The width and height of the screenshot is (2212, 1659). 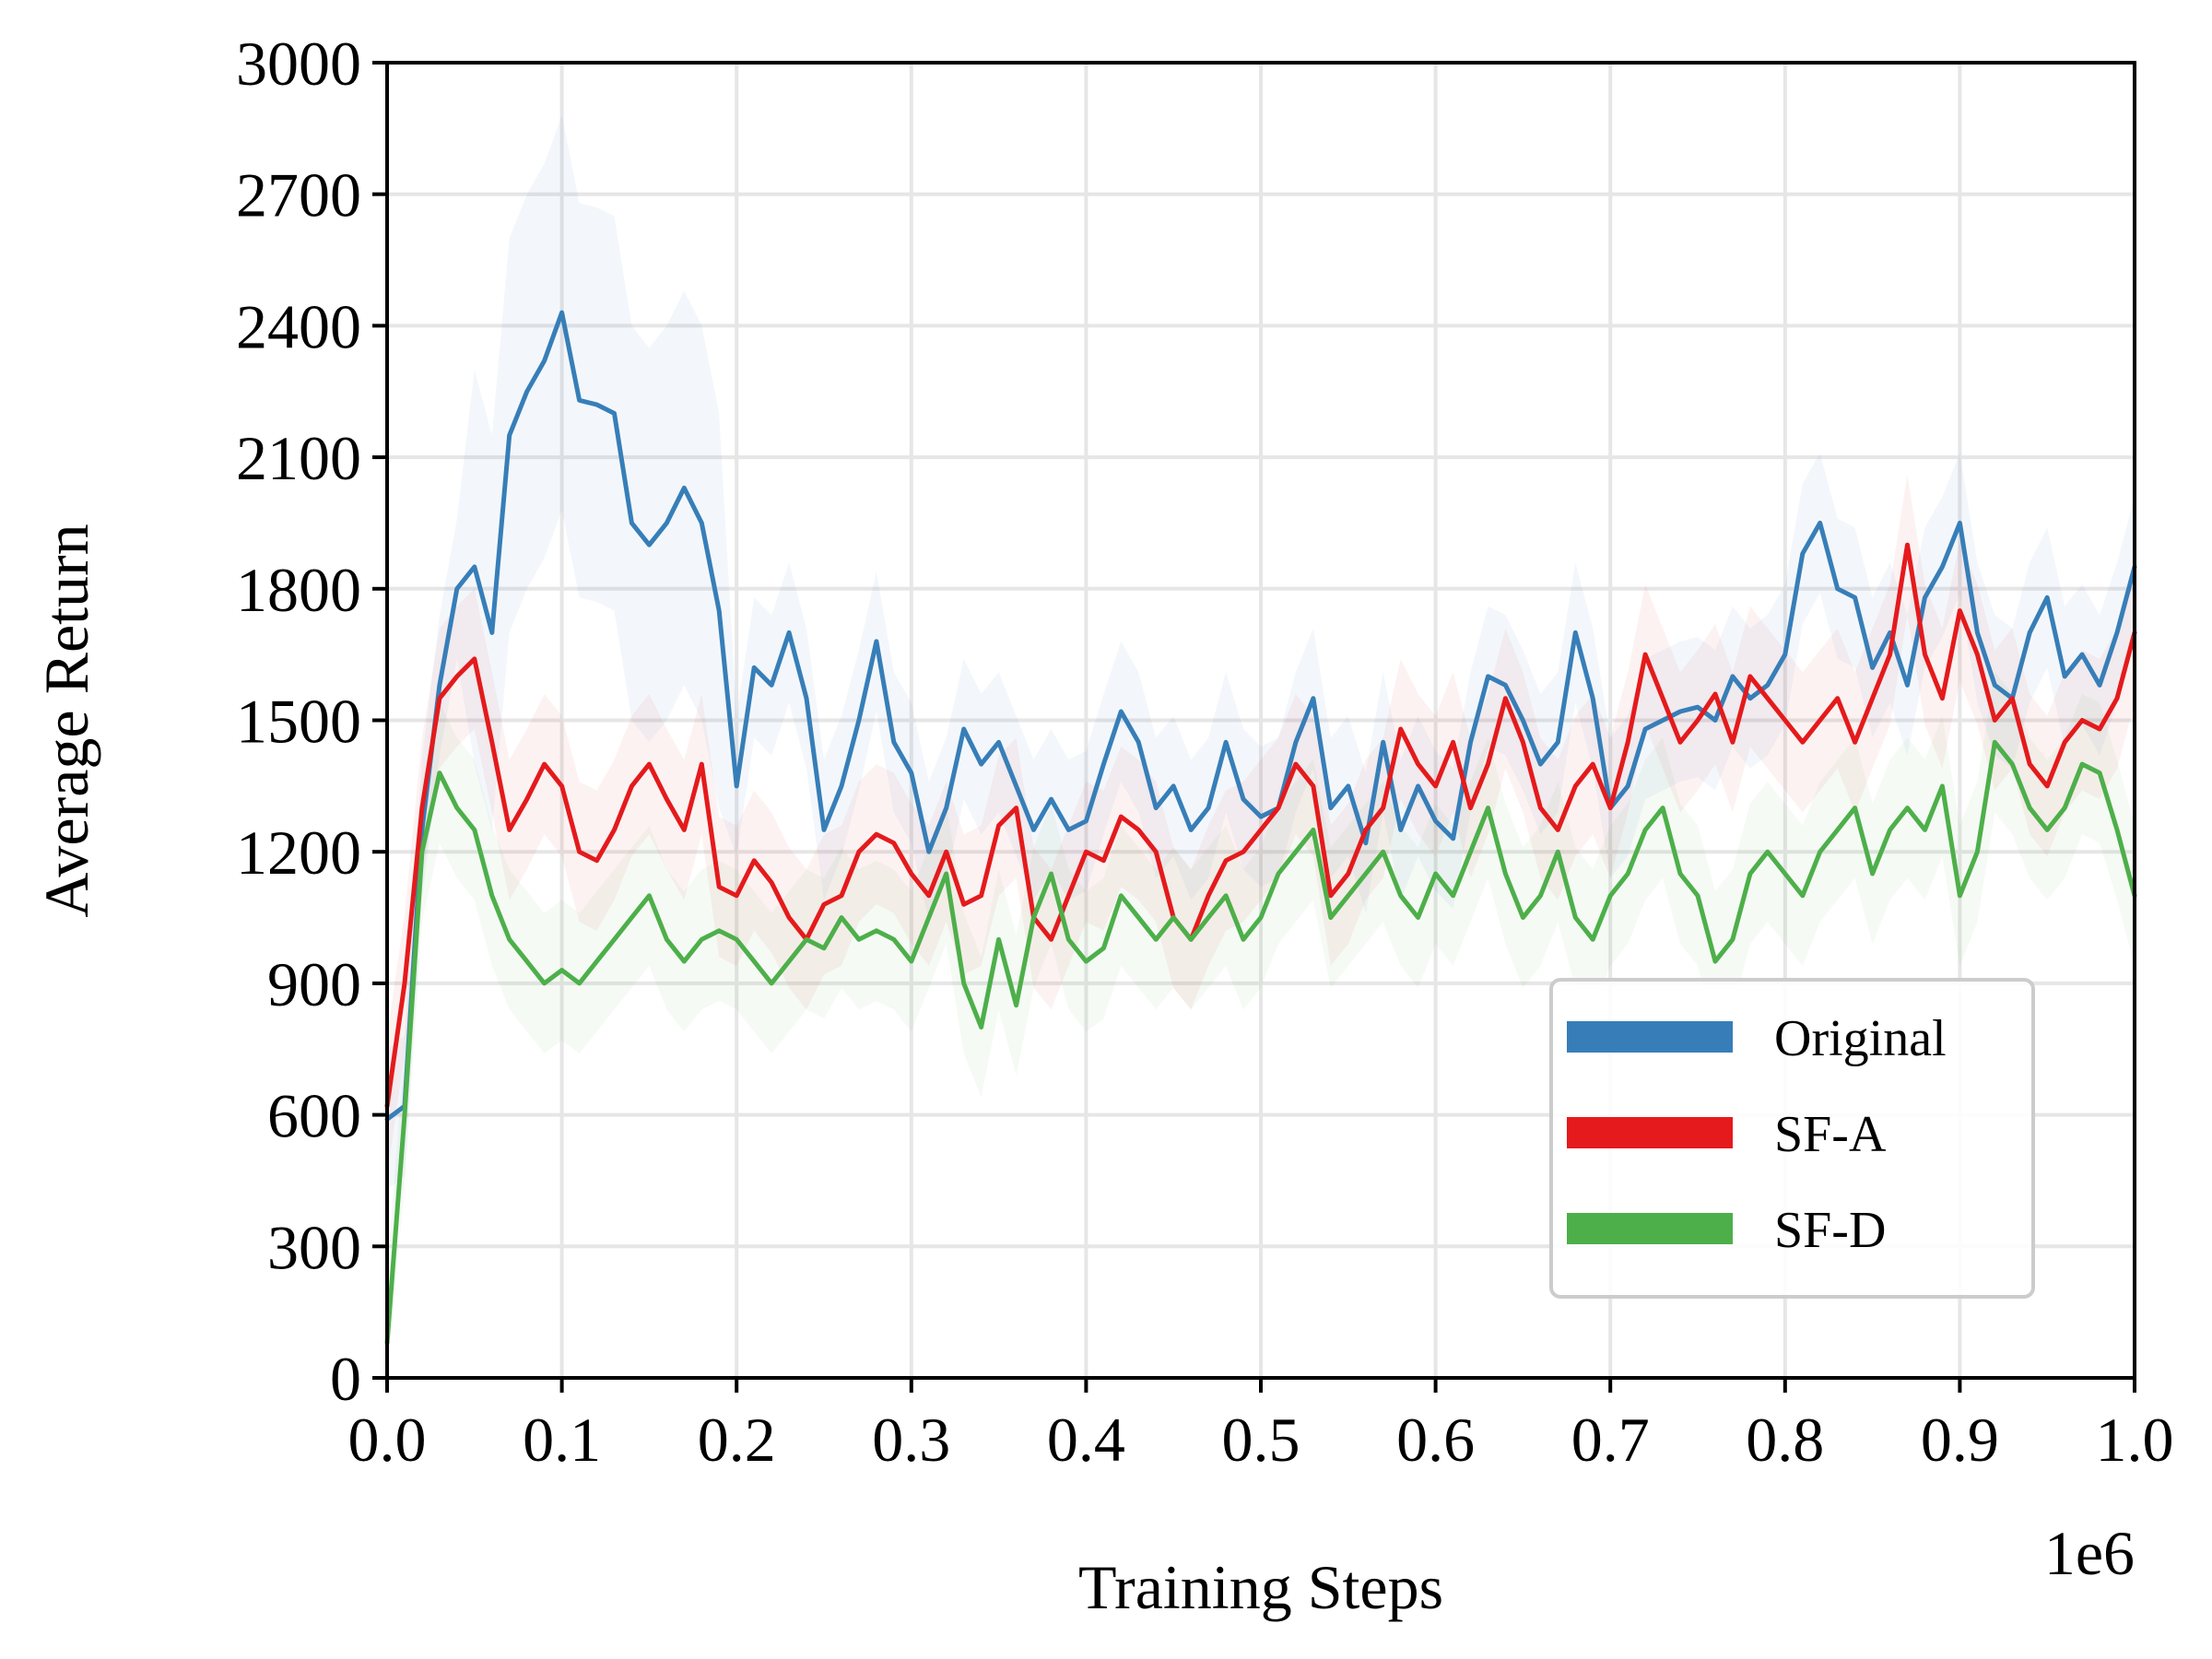 I want to click on y-tick-label: 2100, so click(x=298, y=458).